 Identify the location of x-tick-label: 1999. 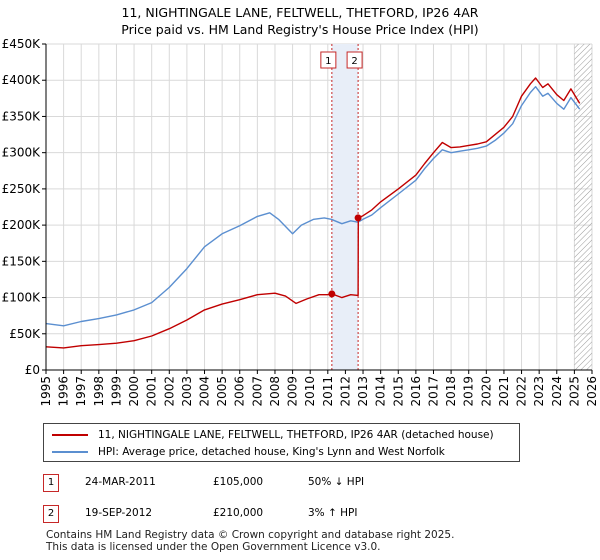
(116, 391).